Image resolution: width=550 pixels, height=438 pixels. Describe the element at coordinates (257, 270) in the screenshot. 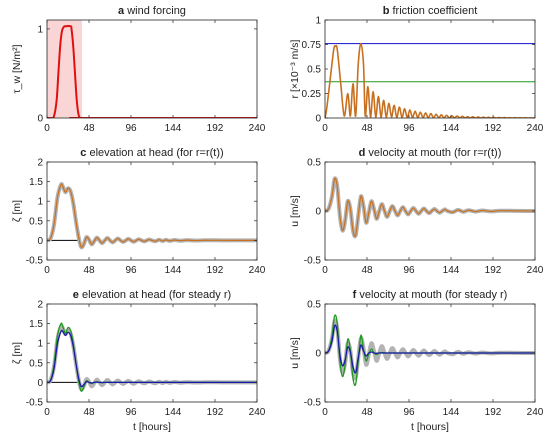

I see `panel-c-xtick-label-5: 240` at that location.